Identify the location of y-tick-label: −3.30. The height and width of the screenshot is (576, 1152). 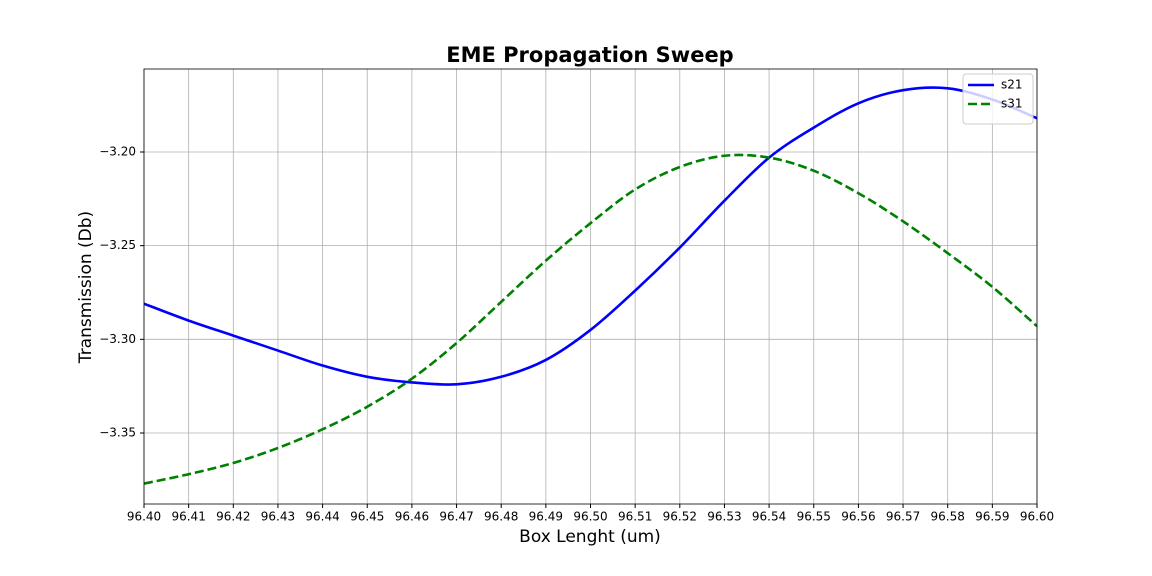
(117, 339).